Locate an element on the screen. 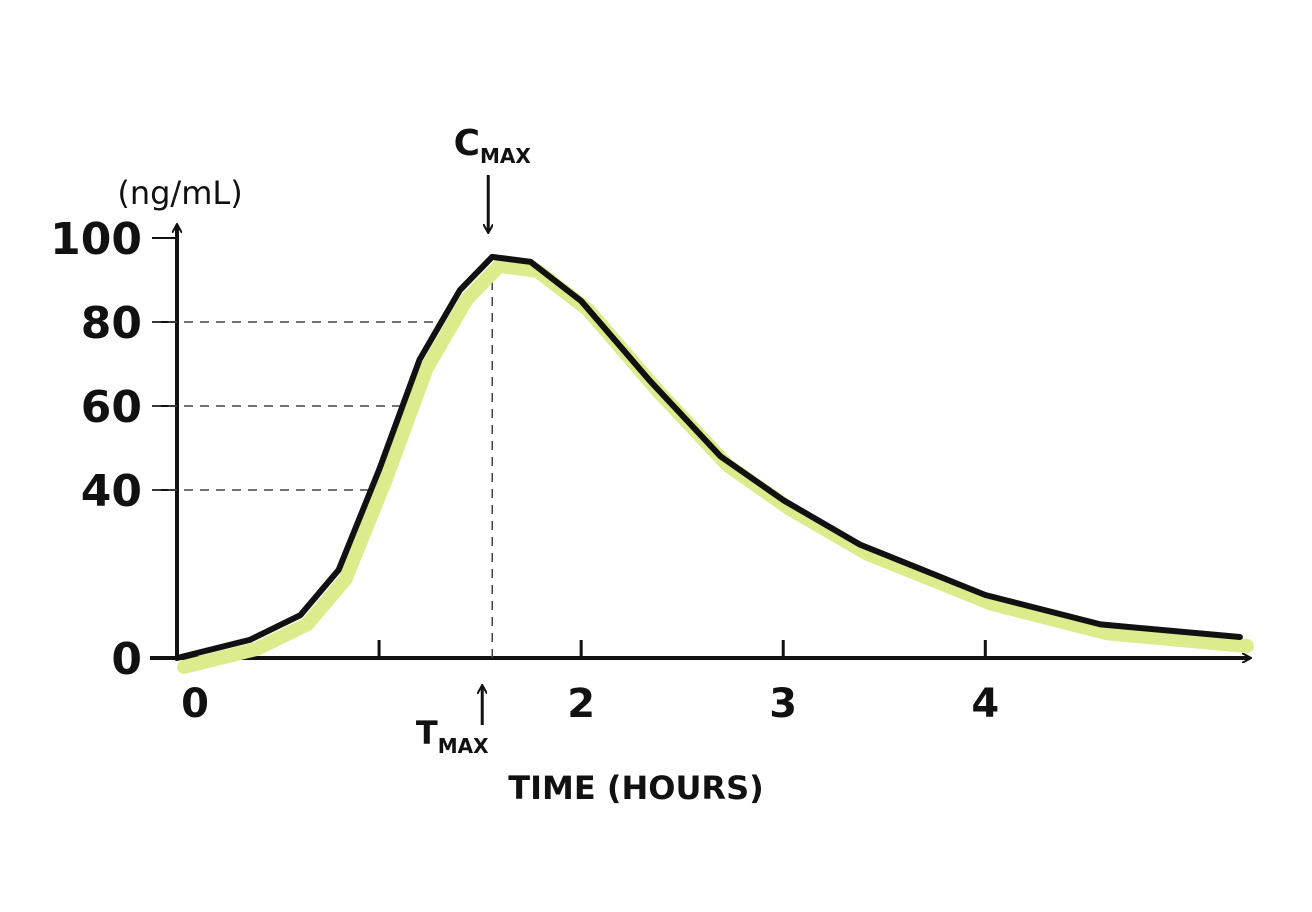 The height and width of the screenshot is (912, 1312). y-tick-label: 0 is located at coordinates (126, 659).